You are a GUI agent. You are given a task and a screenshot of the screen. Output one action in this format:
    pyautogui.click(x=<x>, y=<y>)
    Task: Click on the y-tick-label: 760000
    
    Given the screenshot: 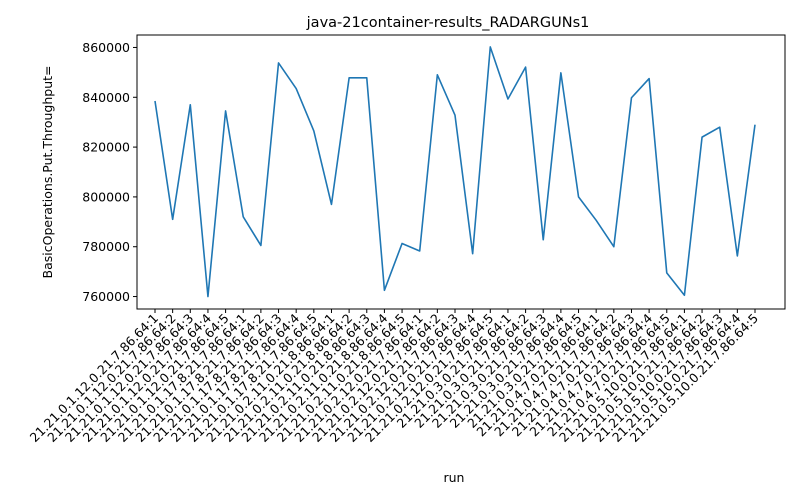 What is the action you would take?
    pyautogui.click(x=106, y=296)
    